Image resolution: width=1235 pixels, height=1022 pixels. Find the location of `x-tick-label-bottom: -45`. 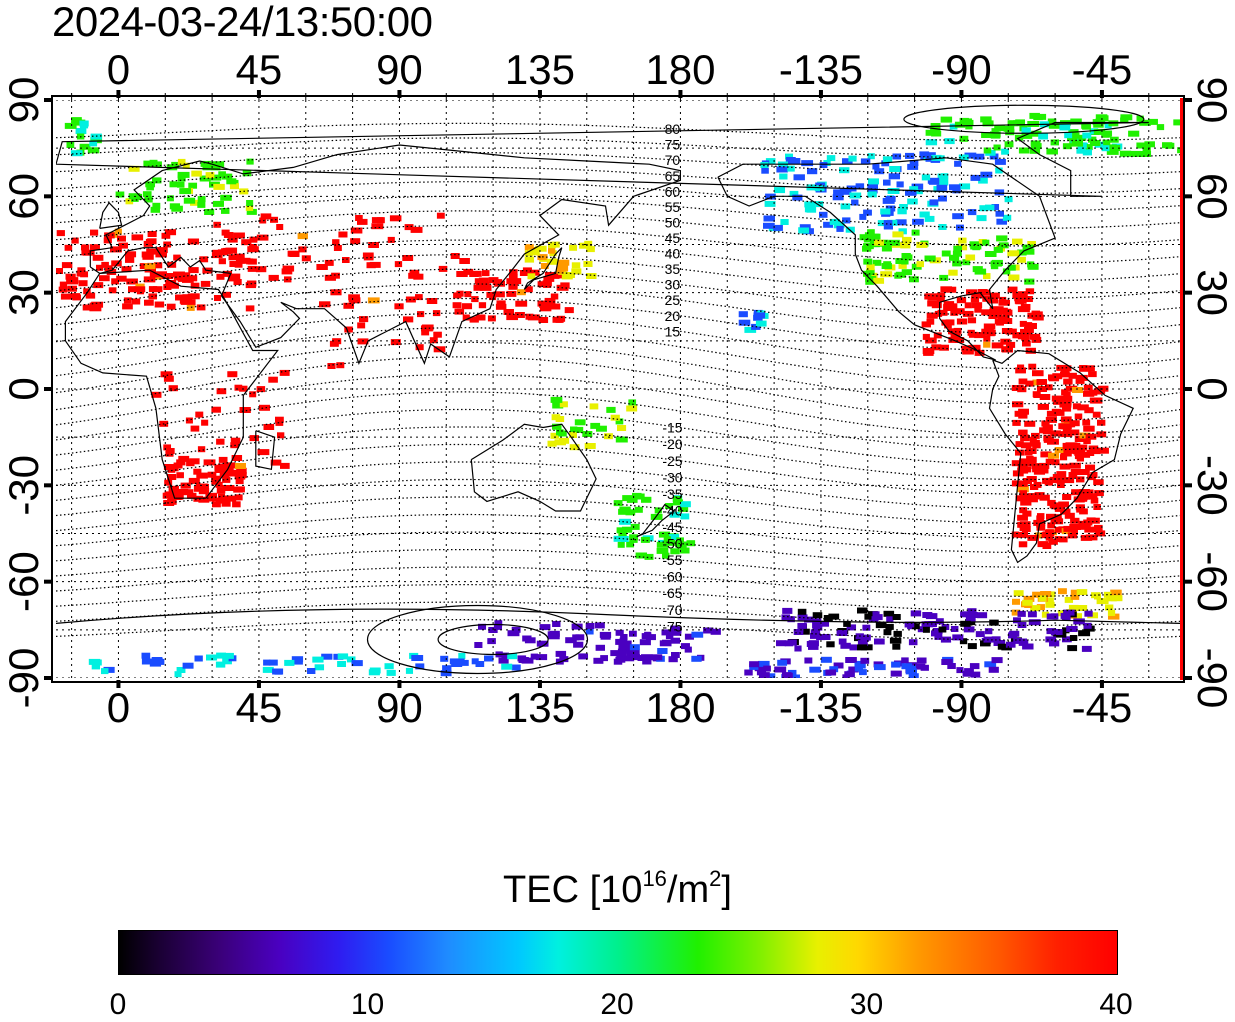

x-tick-label-bottom: -45 is located at coordinates (1102, 707).